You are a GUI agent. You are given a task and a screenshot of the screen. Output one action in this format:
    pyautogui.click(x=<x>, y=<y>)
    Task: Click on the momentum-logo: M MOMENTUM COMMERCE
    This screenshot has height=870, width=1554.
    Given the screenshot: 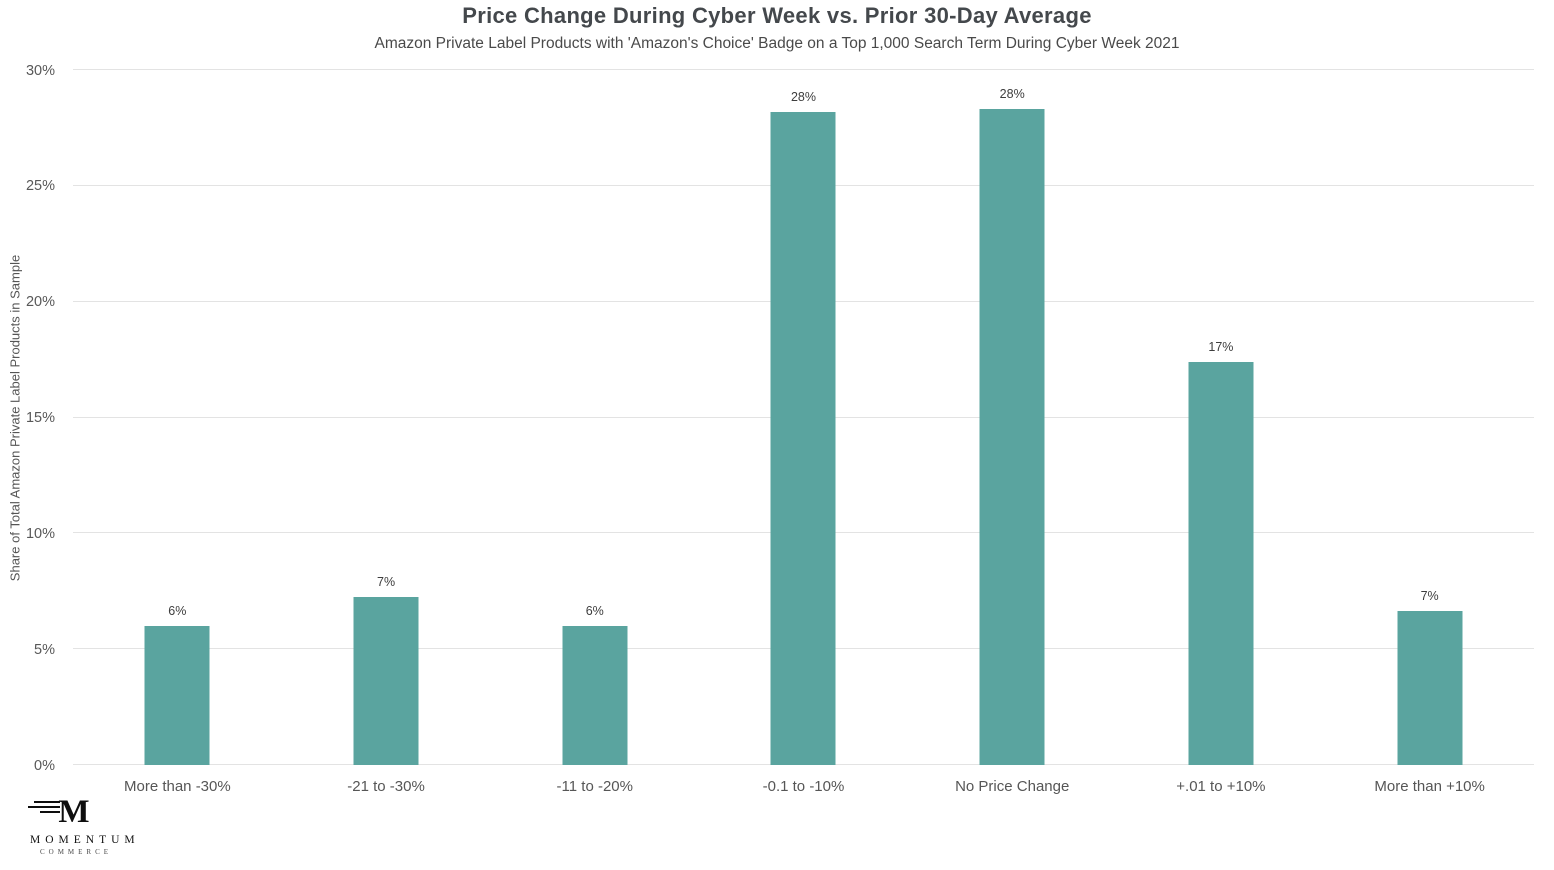 What is the action you would take?
    pyautogui.click(x=83, y=825)
    